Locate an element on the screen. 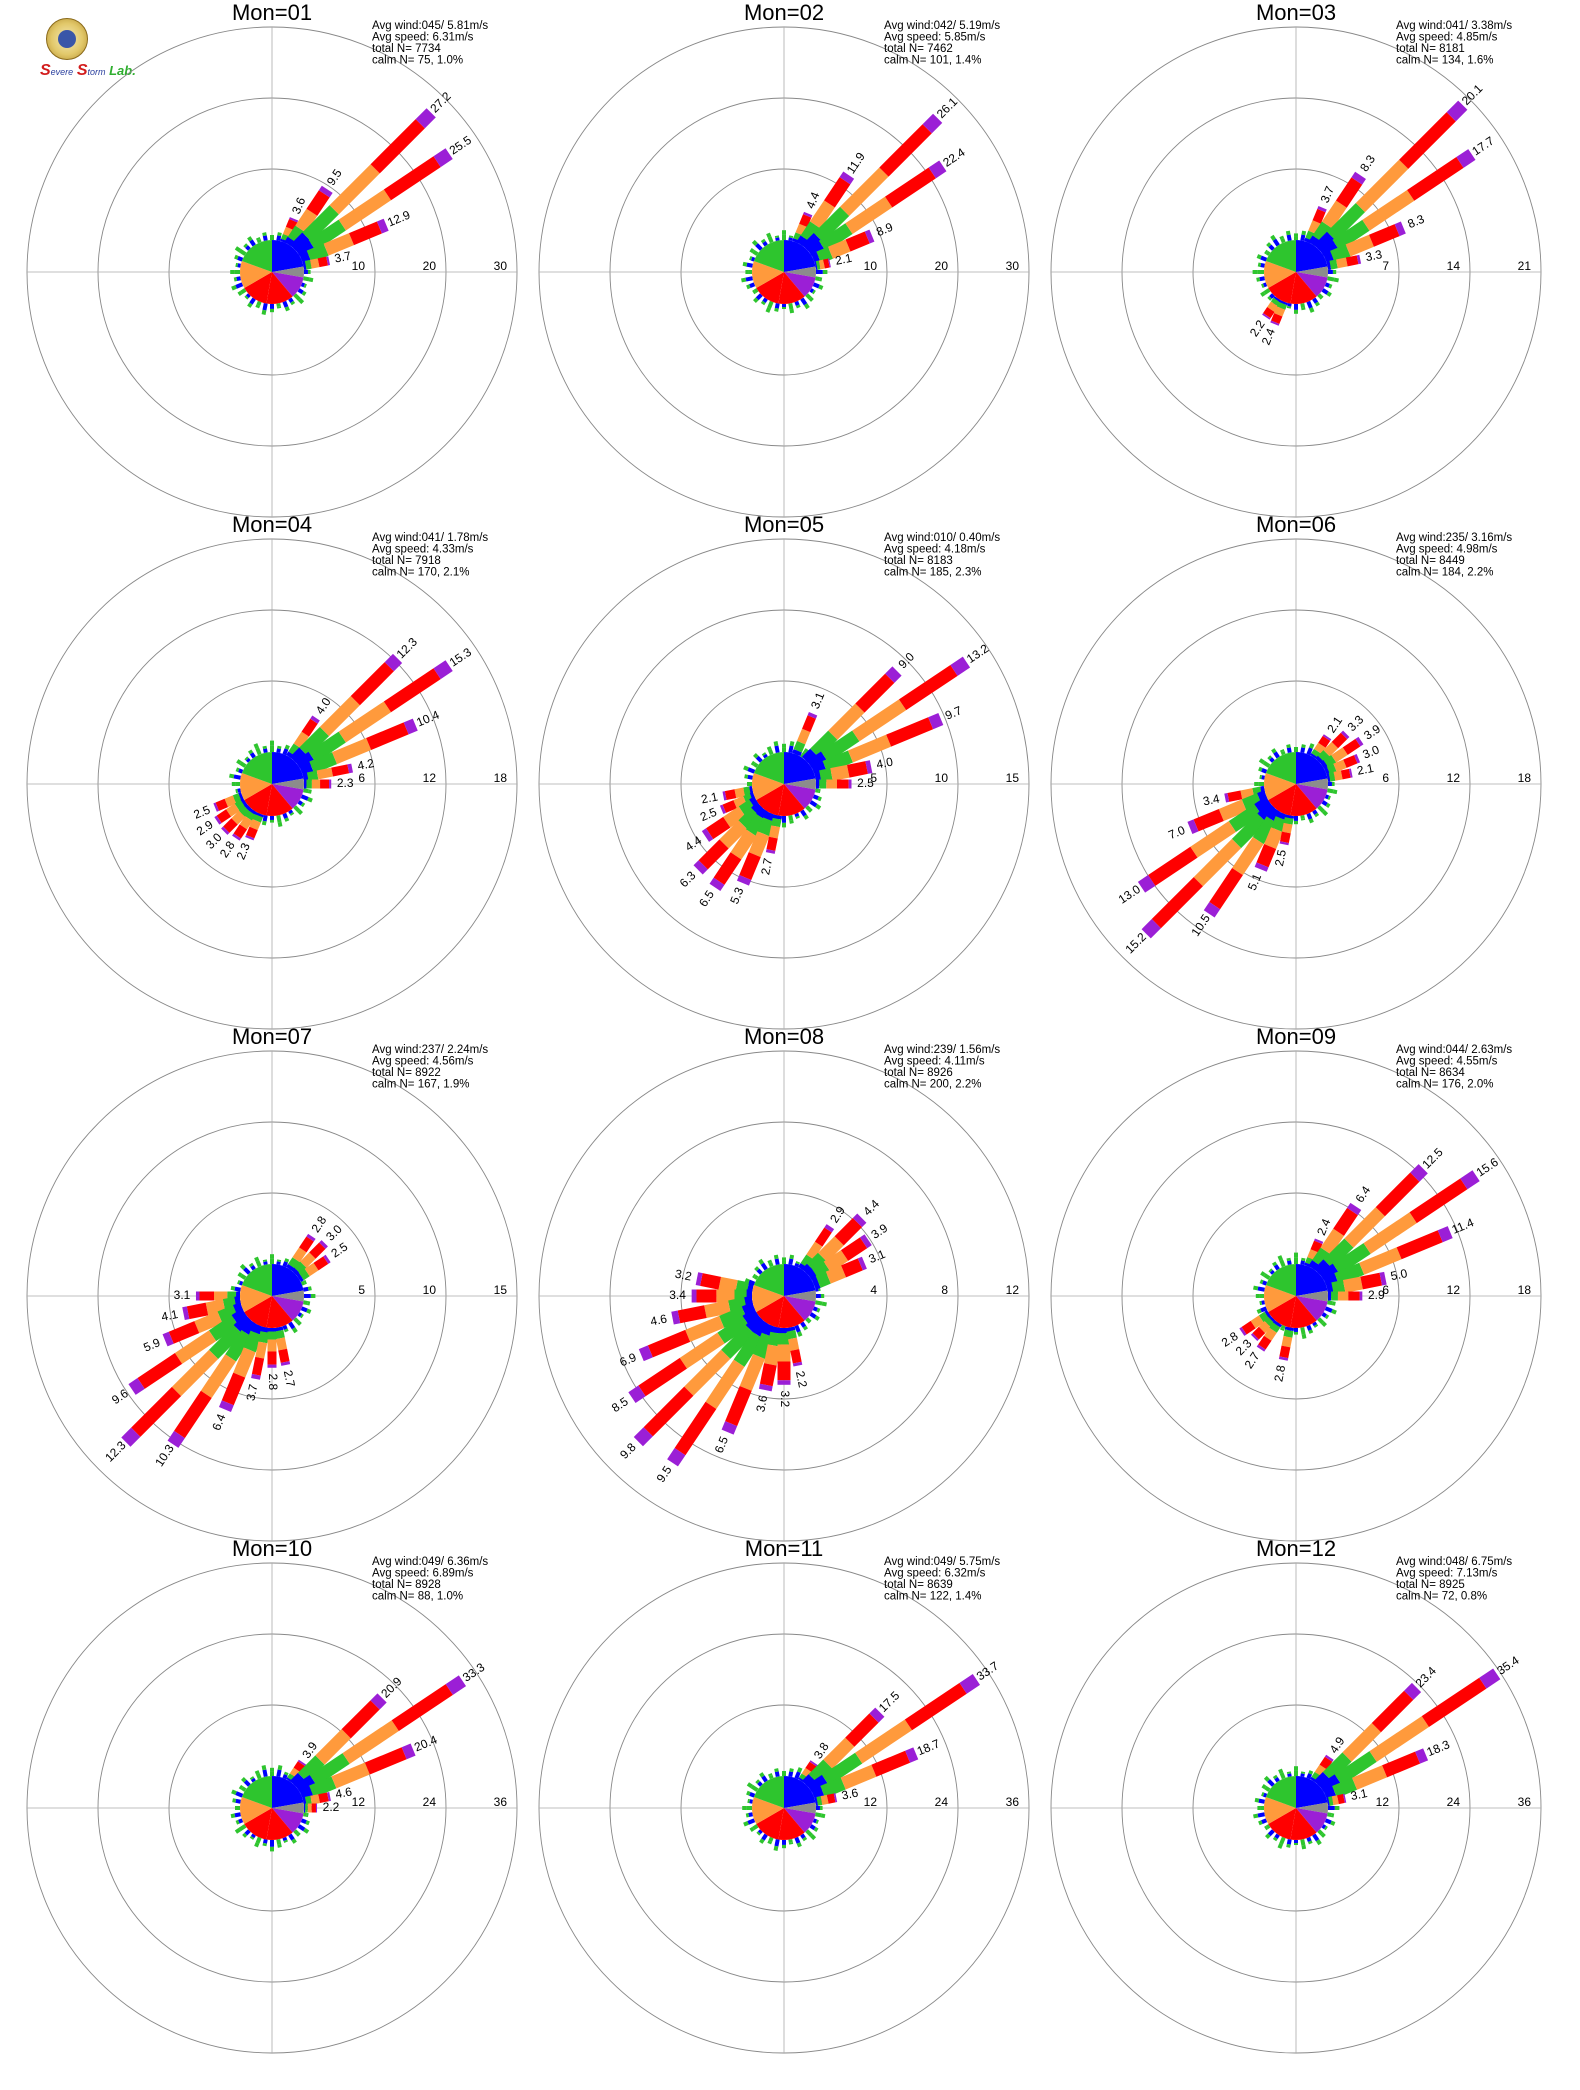 The height and width of the screenshot is (2090, 1580). panel-title: Mon=12 is located at coordinates (1296, 1548).